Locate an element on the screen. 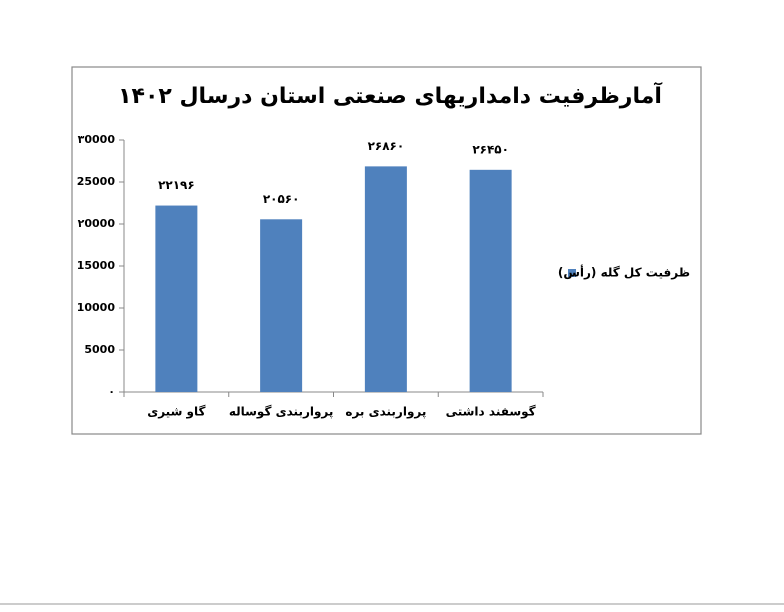 The image size is (784, 612). y-tick-label: 5000 is located at coordinates (99, 349).